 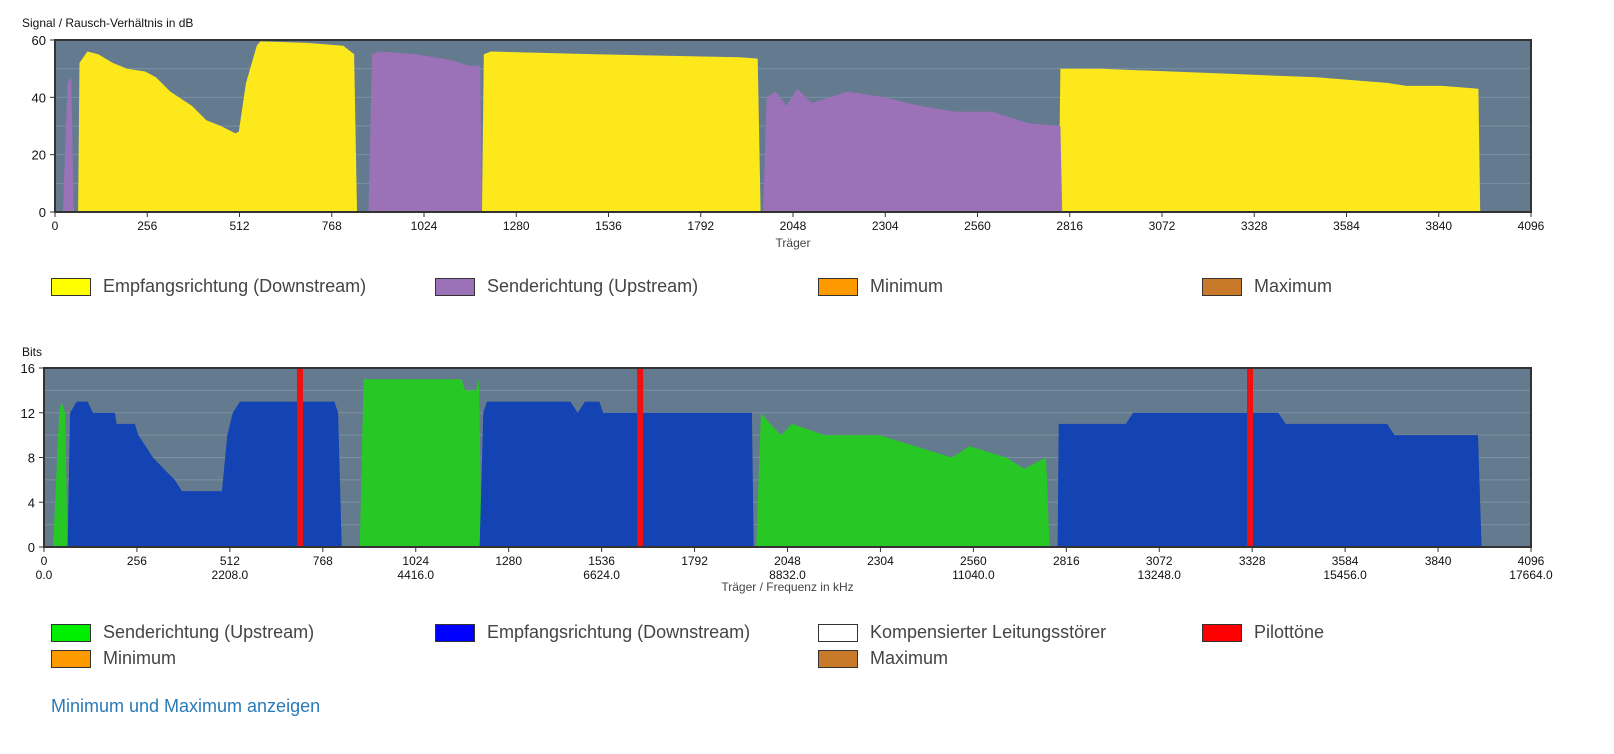 I want to click on x-tick-label: 3584, so click(x=1345, y=561).